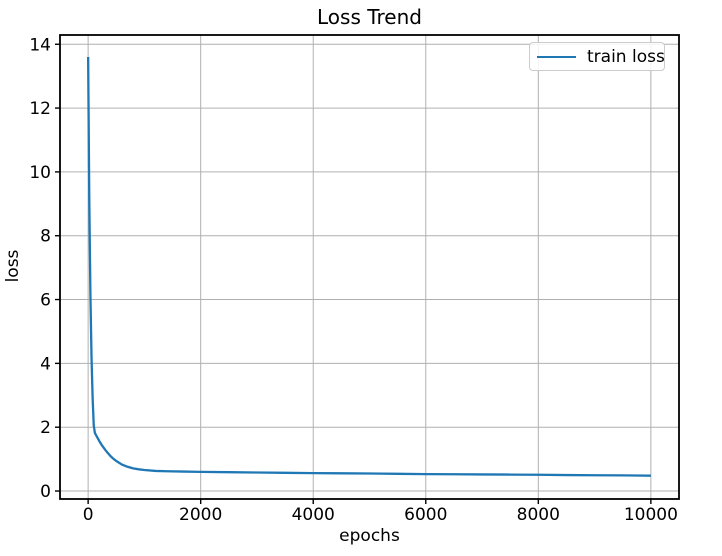 The image size is (722, 556). I want to click on x-tick-label: 0, so click(88, 515).